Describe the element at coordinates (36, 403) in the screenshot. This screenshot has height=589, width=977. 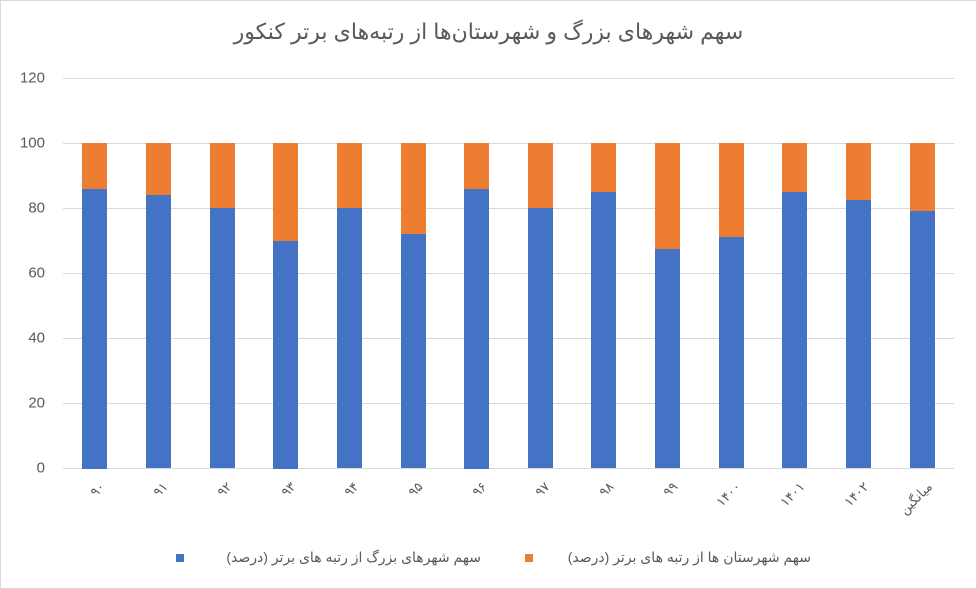
I see `y-tick-label: 20` at that location.